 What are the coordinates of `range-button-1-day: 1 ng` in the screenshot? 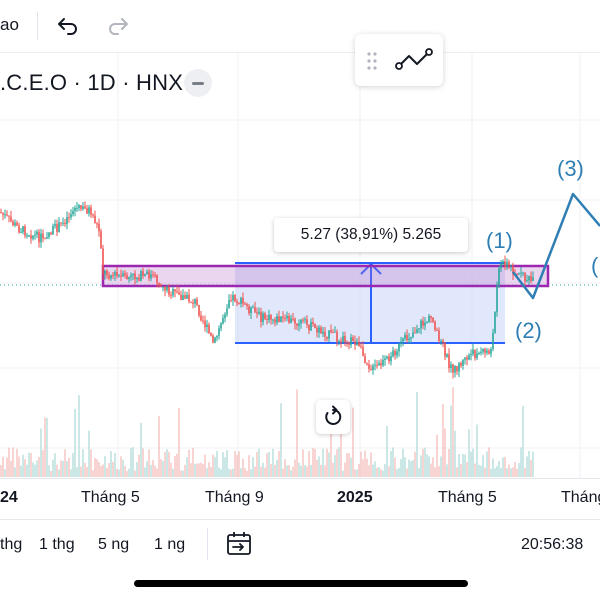 It's located at (170, 544).